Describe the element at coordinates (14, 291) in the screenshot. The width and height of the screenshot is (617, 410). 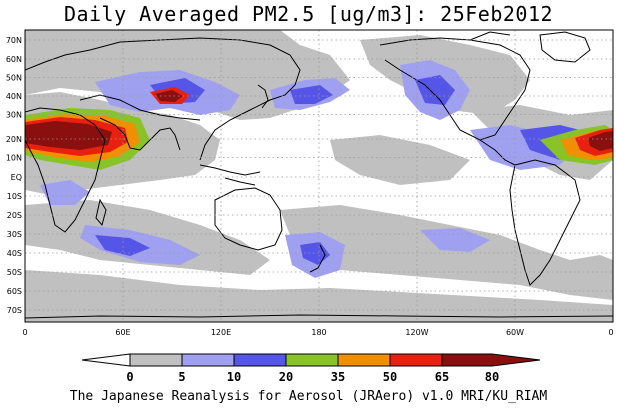
I see `lat-label-60s: 60S` at that location.